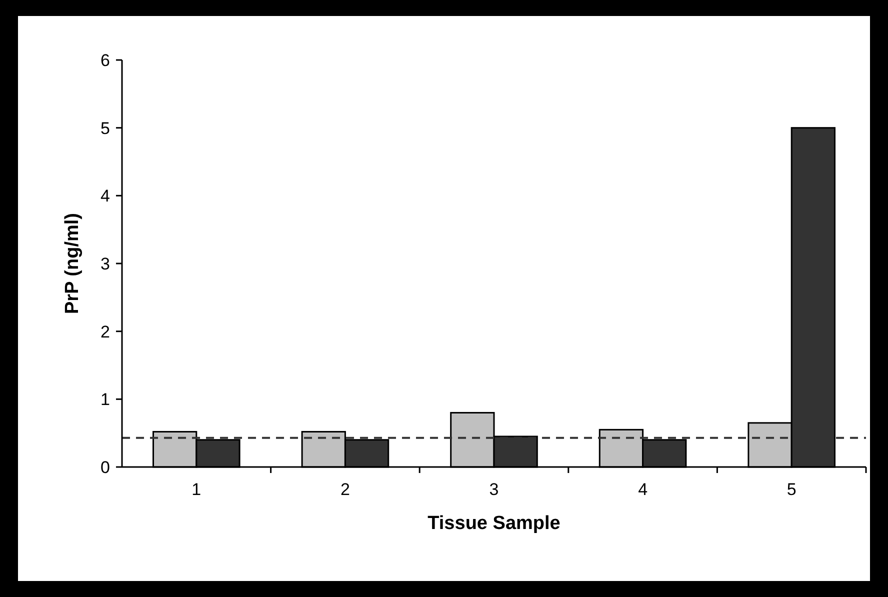  Describe the element at coordinates (345, 489) in the screenshot. I see `x-tick-label: 2` at that location.